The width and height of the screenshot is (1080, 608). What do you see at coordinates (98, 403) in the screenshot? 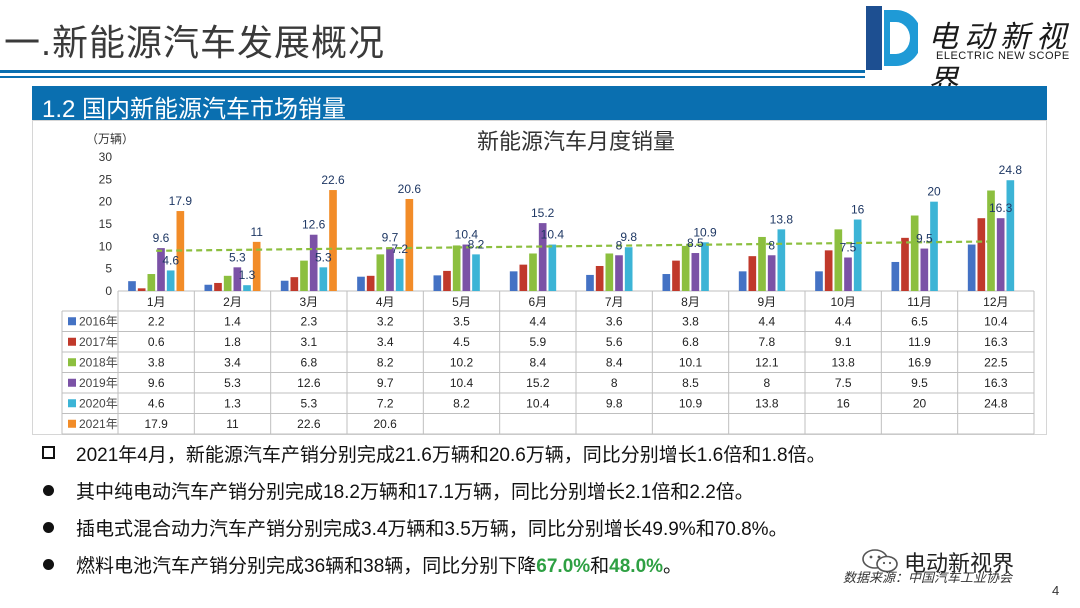
I see `legend-label: 2020年` at bounding box center [98, 403].